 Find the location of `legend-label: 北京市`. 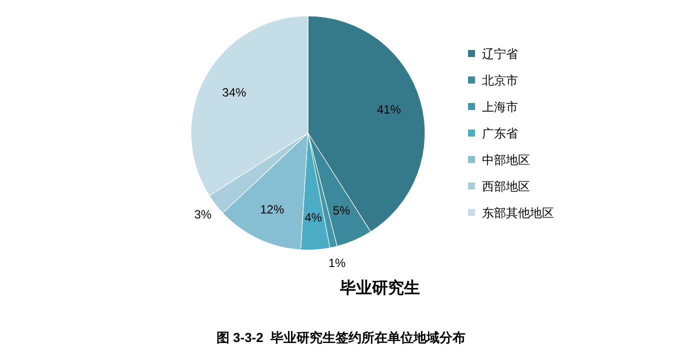

legend-label: 北京市 is located at coordinates (500, 81).